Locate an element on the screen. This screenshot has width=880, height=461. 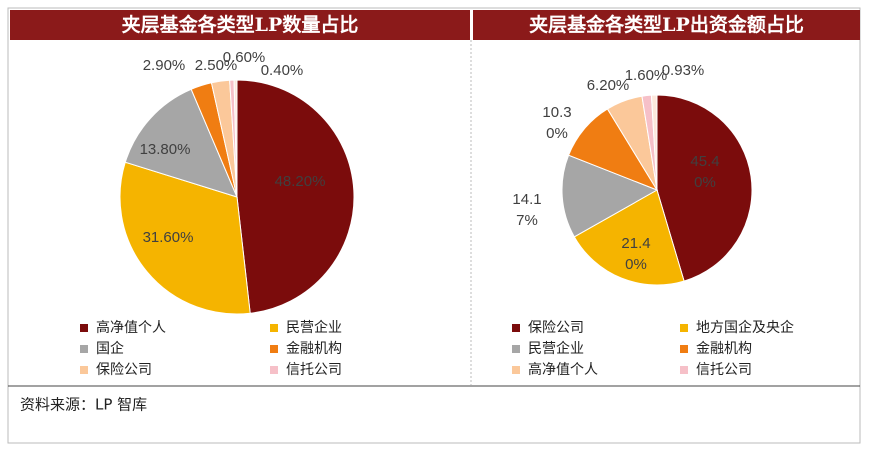
data-label: 14.17% is located at coordinates (527, 210).